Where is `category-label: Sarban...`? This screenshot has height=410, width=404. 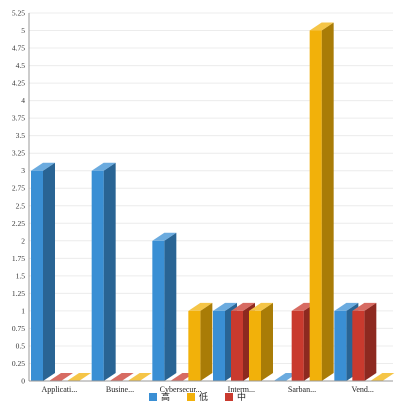 category-label: Sarban... is located at coordinates (302, 389).